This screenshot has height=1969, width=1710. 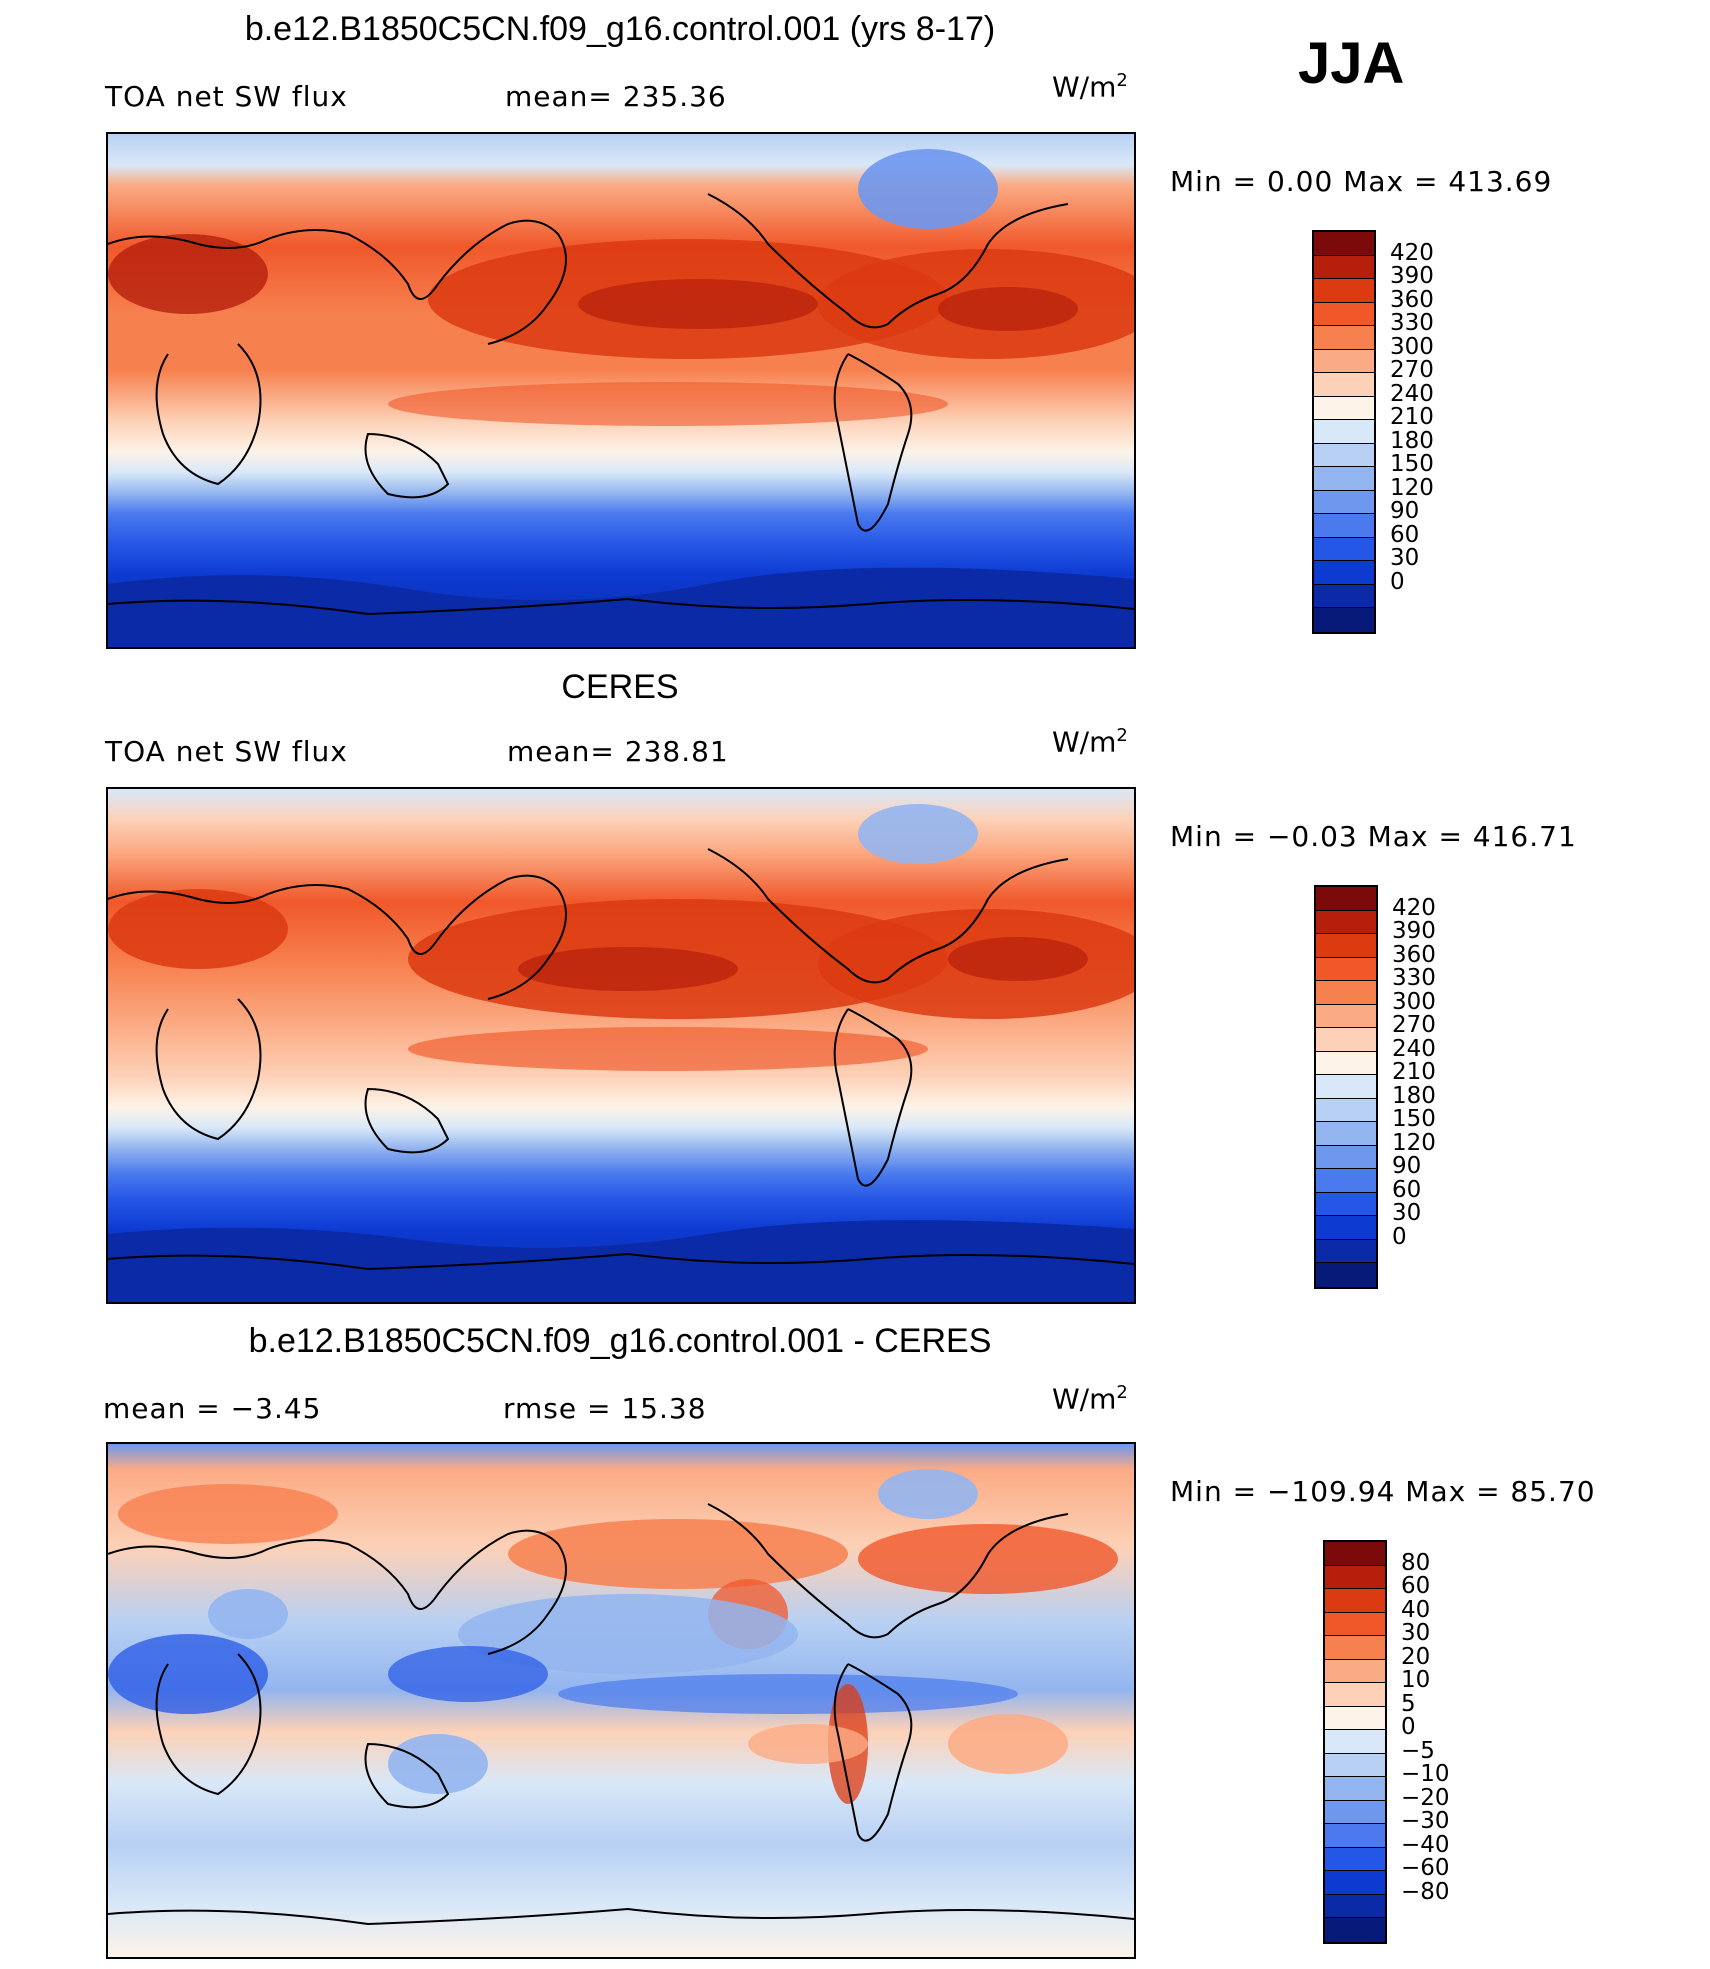 What do you see at coordinates (1090, 87) in the screenshot?
I see `panel1-units: W/m2` at bounding box center [1090, 87].